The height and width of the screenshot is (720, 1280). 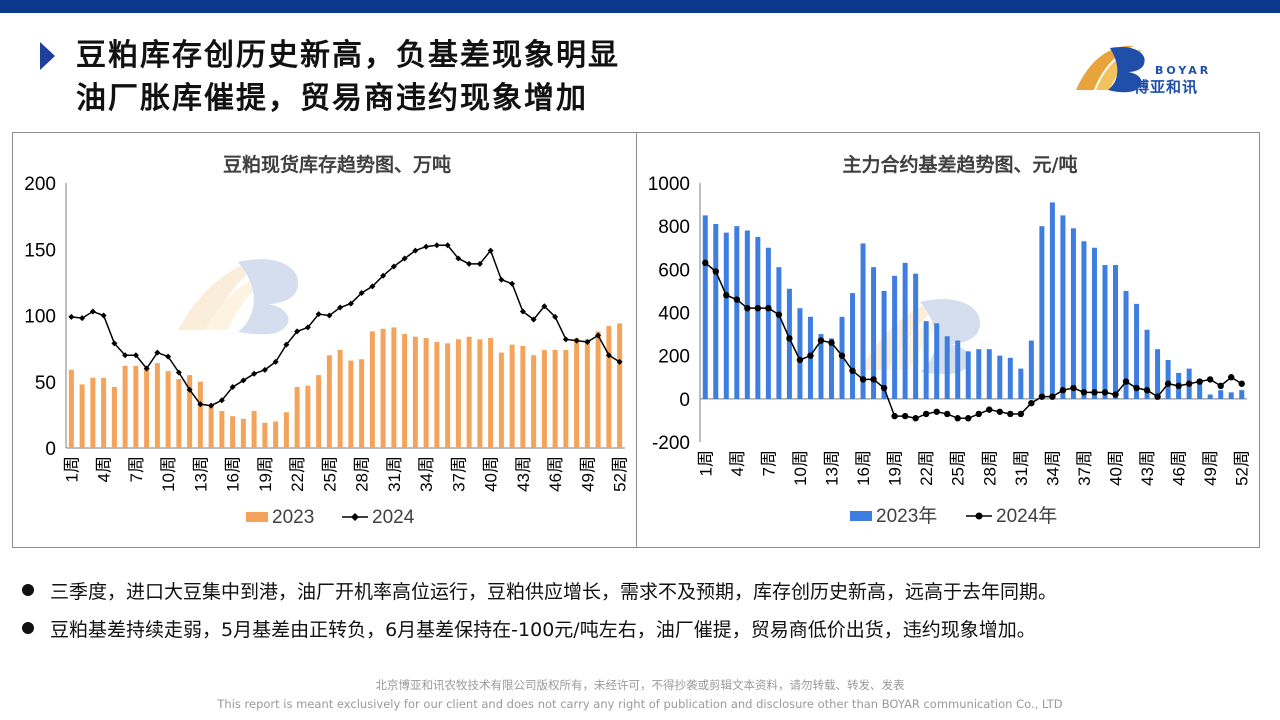 What do you see at coordinates (1026, 516) in the screenshot?
I see `right-legend-line-label: 2024年` at bounding box center [1026, 516].